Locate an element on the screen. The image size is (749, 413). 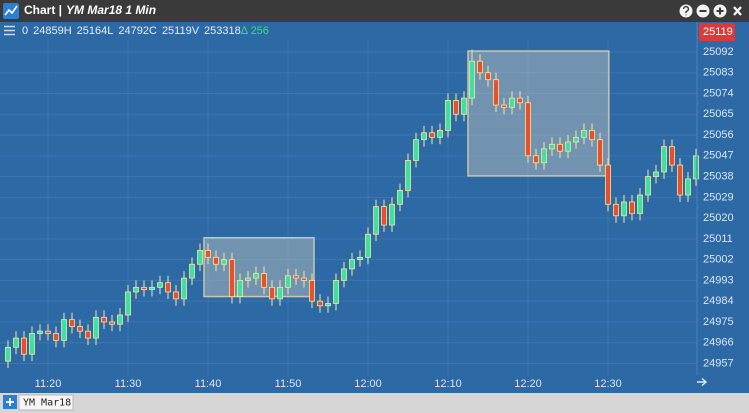
menu-icon is located at coordinates (9, 30).